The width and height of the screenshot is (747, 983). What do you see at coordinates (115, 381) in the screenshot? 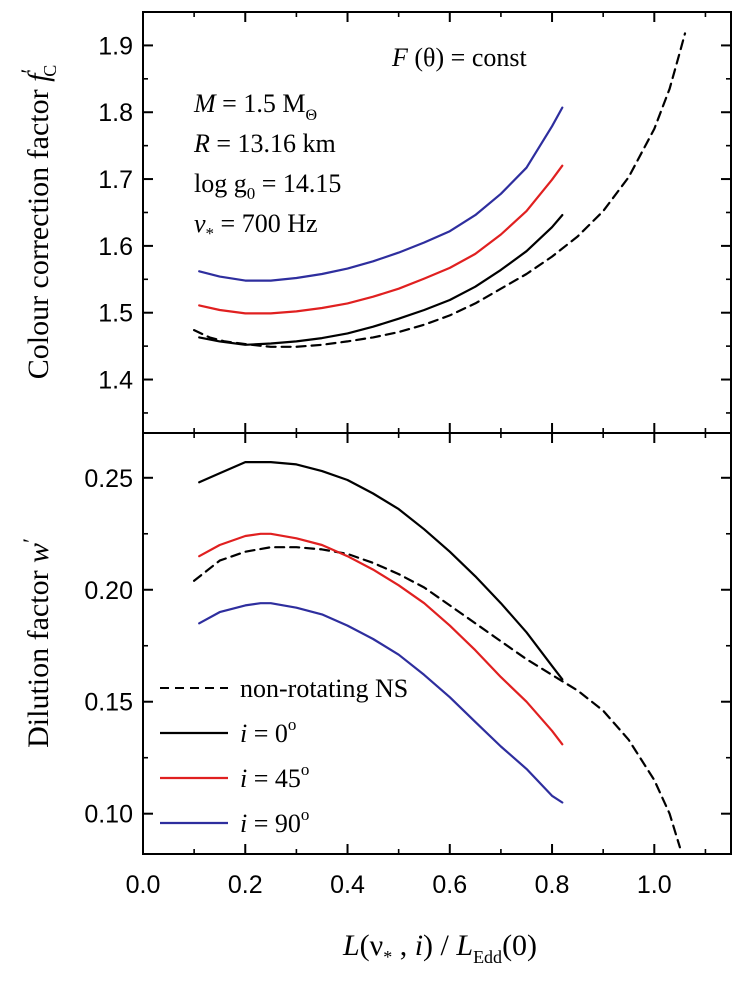
I see `top-y-tick-label: 1.4` at bounding box center [115, 381].